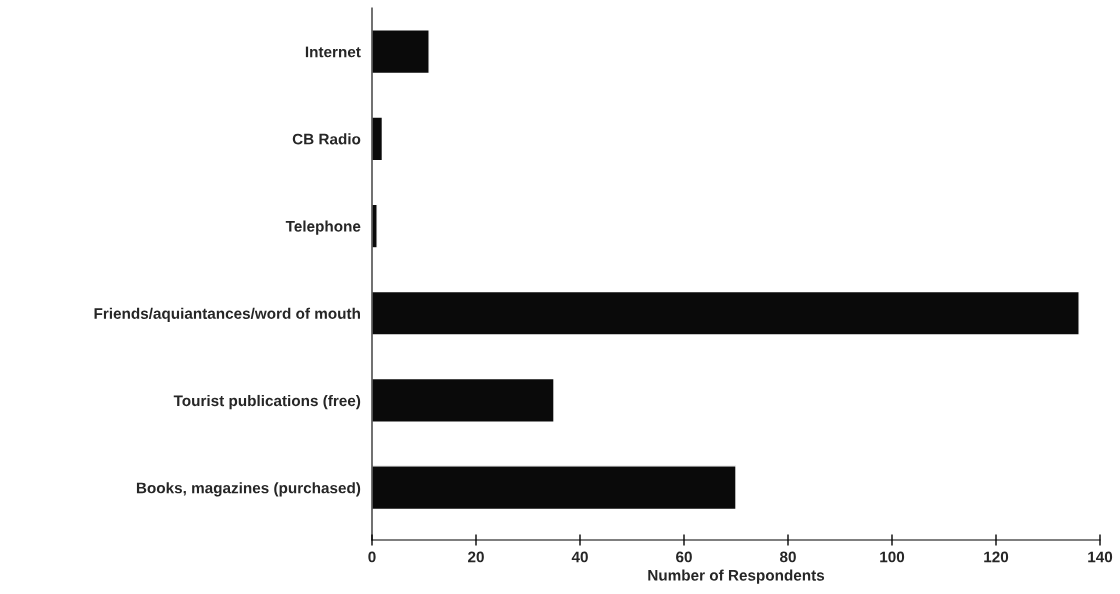 This screenshot has height=594, width=1120. I want to click on x-tick-label: 80, so click(787, 557).